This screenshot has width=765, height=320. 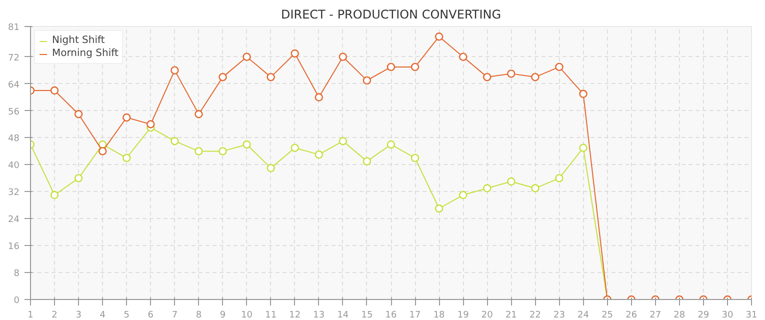 I want to click on x-tick-label: 7, so click(x=175, y=315).